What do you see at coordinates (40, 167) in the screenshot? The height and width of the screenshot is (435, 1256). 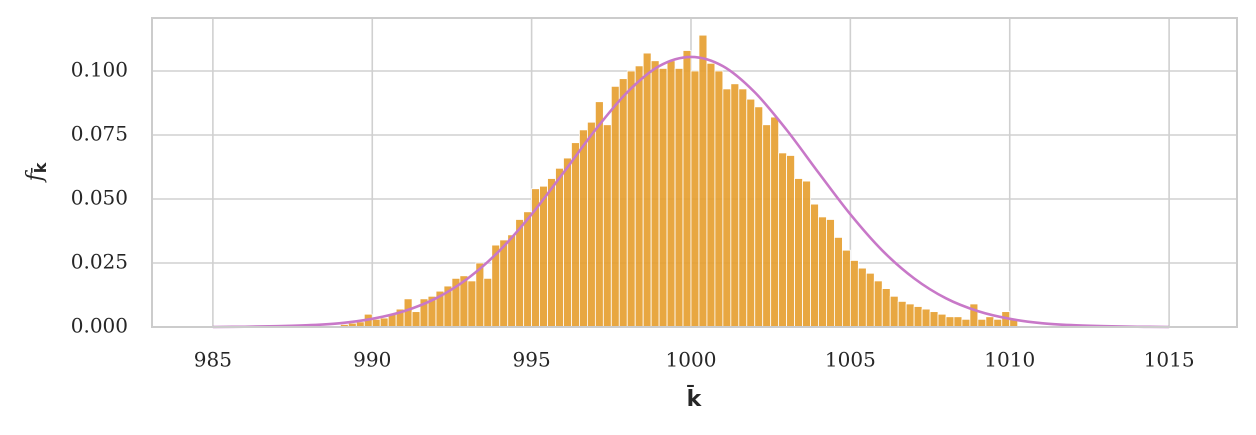 I see `y-axis-label-sub: k̄` at bounding box center [40, 167].